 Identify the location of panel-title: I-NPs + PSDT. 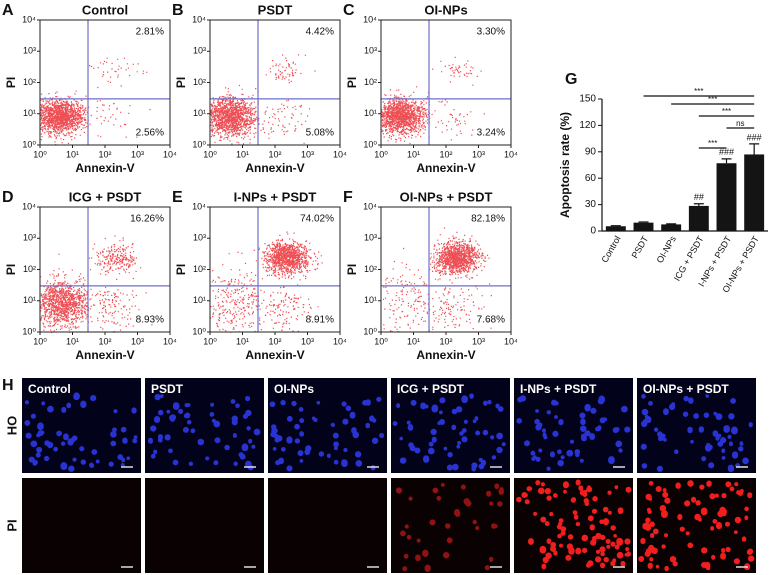
(275, 196).